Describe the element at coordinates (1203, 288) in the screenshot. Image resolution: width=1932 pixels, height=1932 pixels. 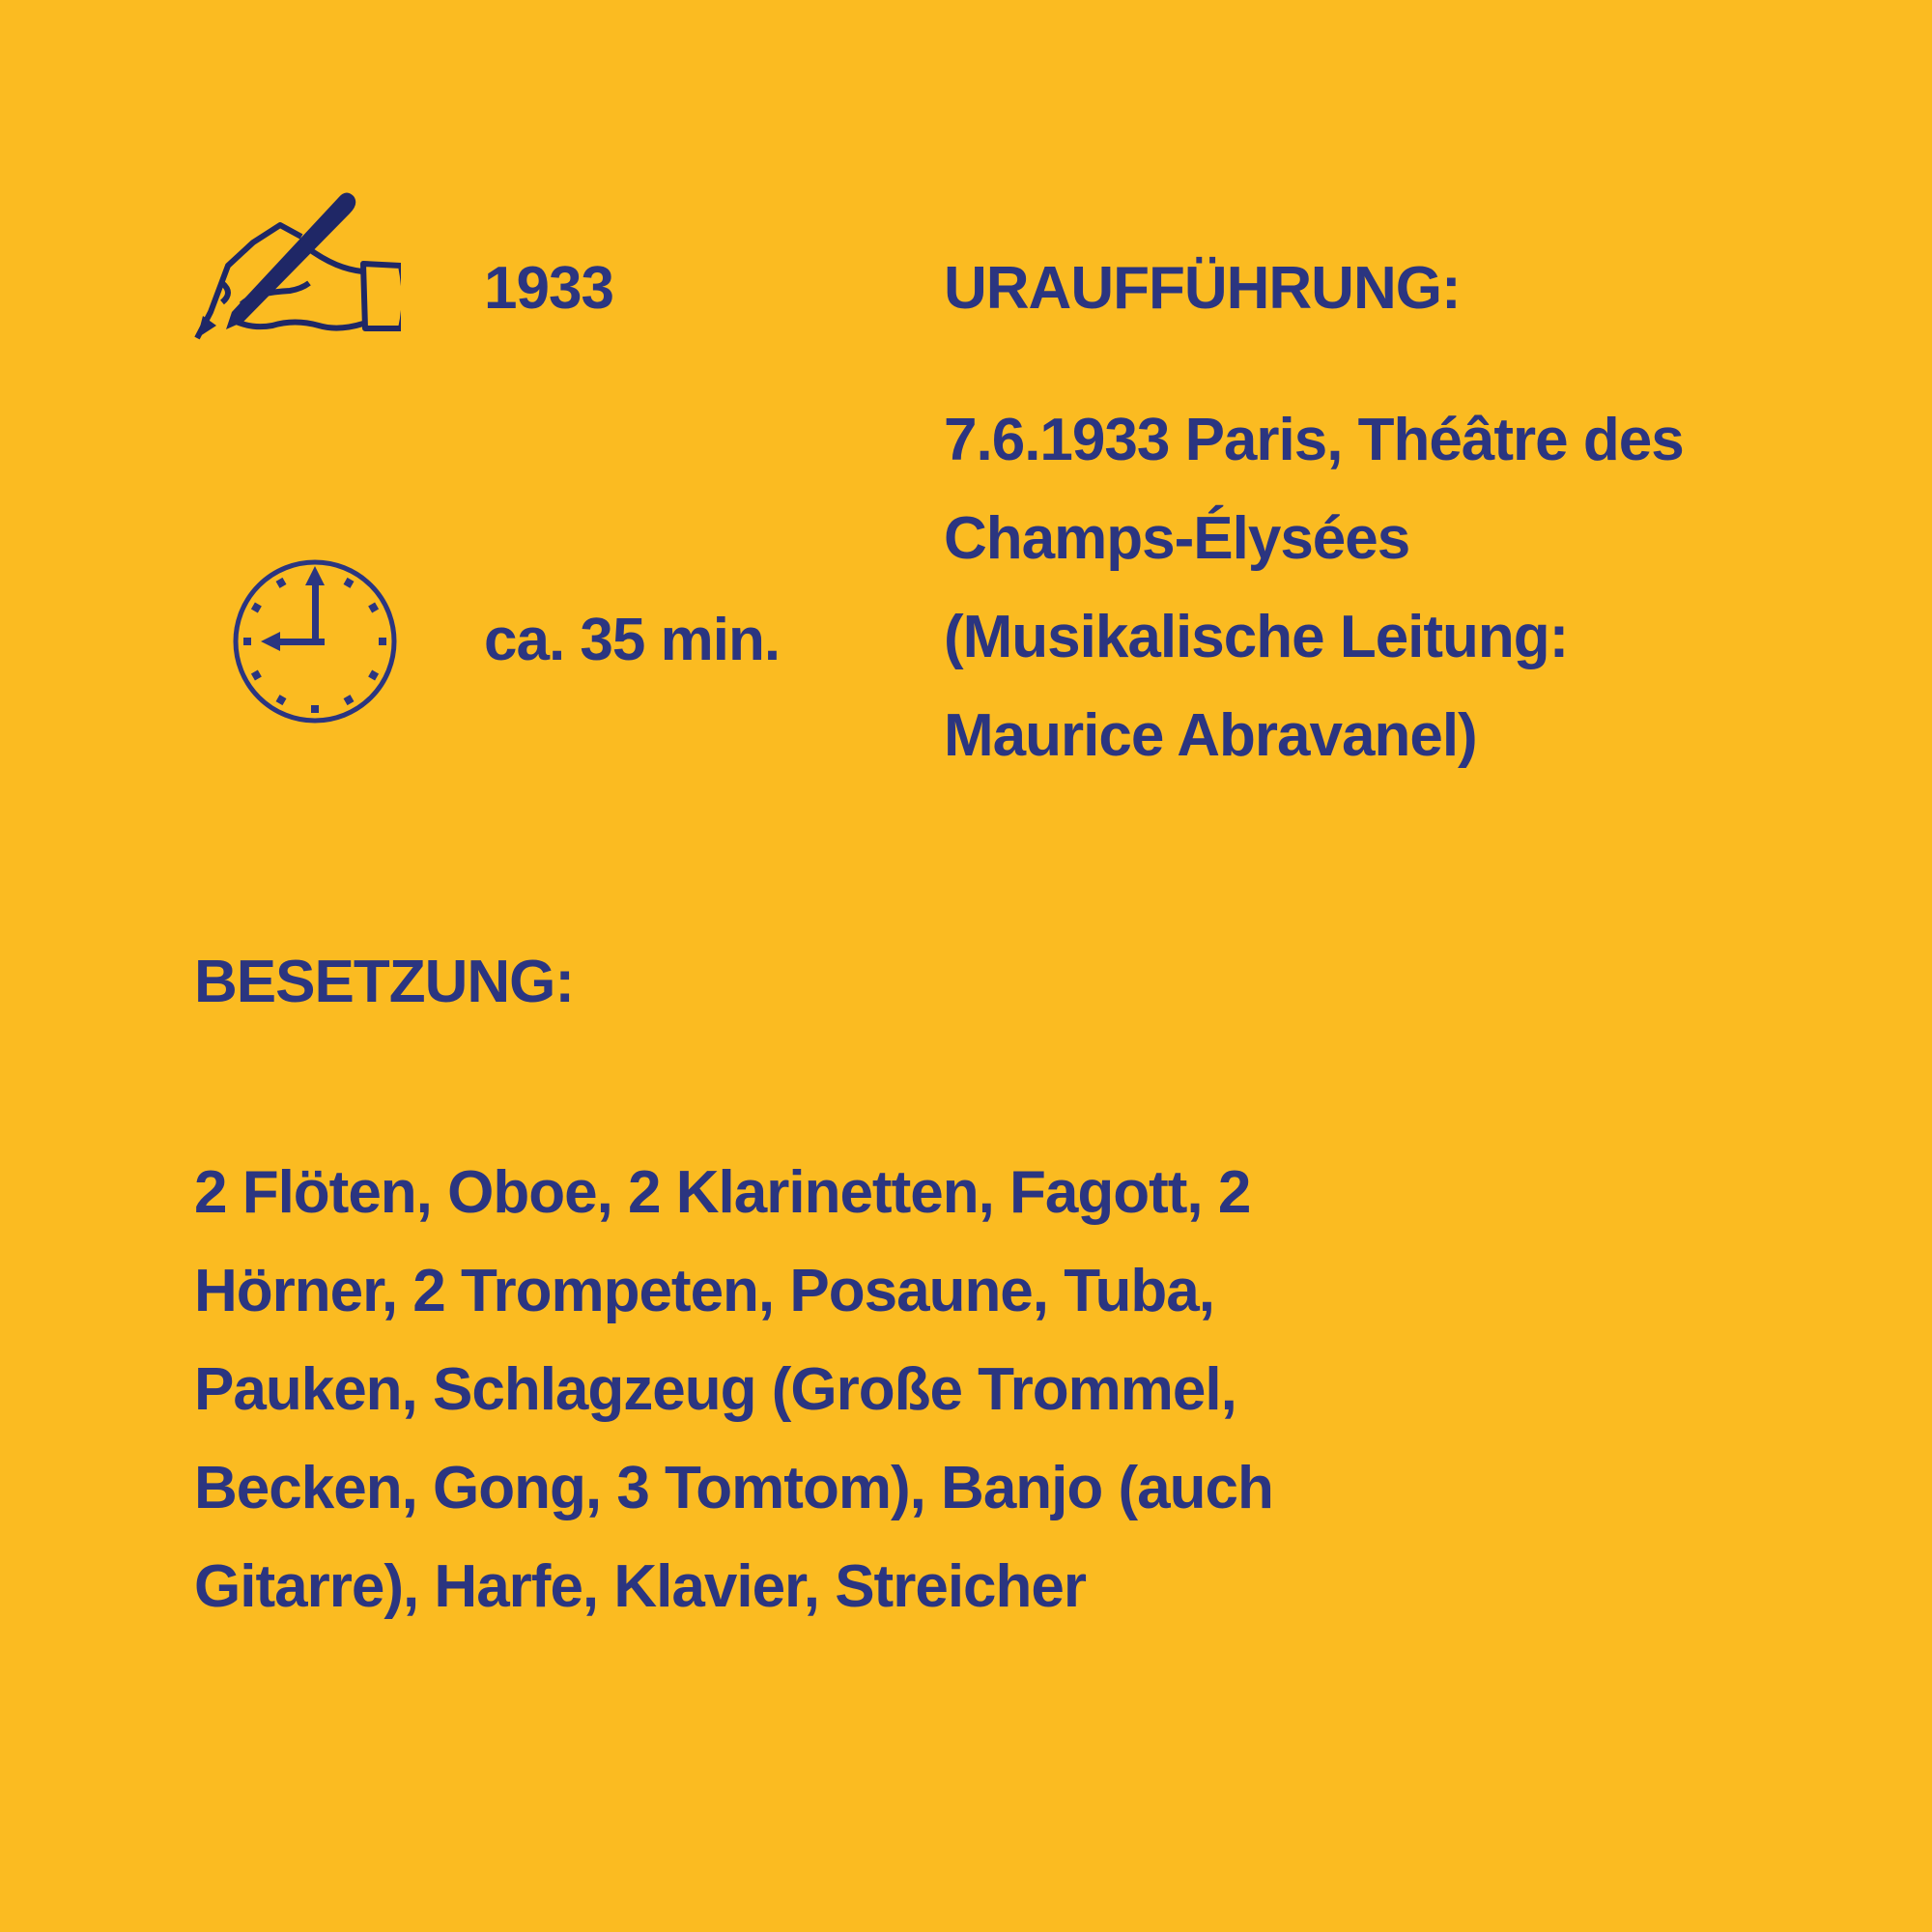
I see `premiere-heading: URAUFFÜHRUNG:` at that location.